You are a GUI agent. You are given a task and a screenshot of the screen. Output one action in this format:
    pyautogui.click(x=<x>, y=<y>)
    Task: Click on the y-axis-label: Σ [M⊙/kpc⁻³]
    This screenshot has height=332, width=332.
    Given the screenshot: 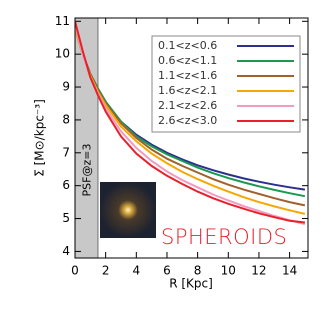 What is the action you would take?
    pyautogui.click(x=40, y=138)
    